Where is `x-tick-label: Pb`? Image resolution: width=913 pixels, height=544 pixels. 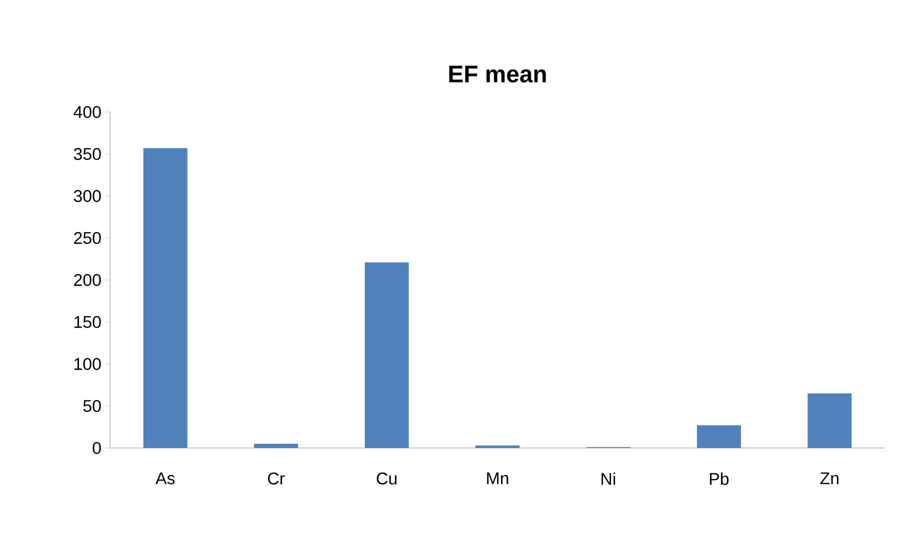 x-tick-label: Pb is located at coordinates (719, 478).